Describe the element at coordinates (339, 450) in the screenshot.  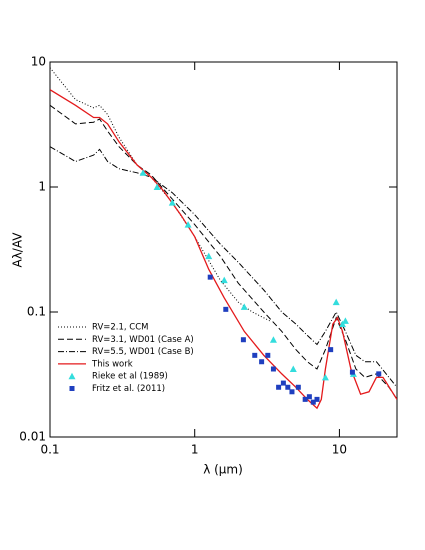
I see `x-tick-label: 10` at that location.